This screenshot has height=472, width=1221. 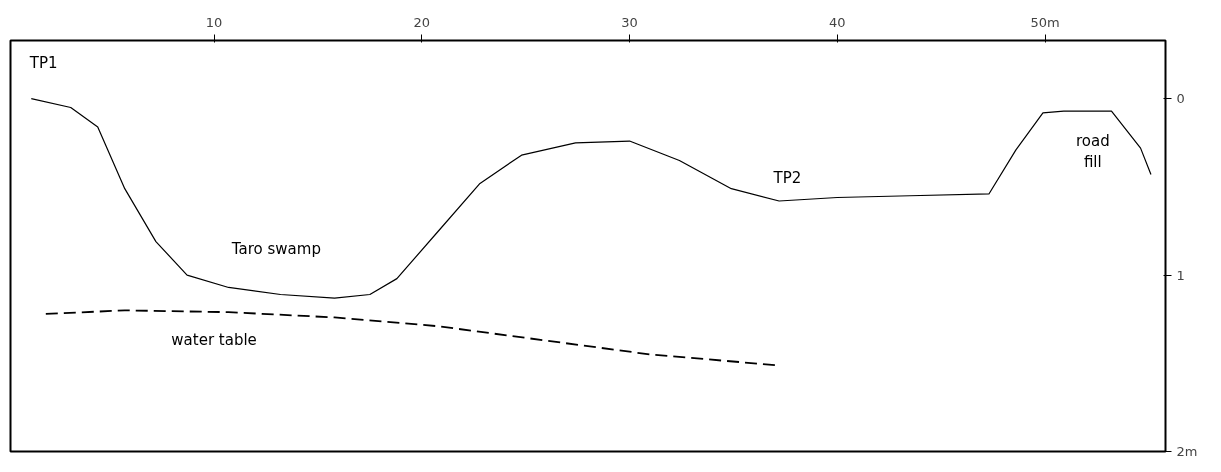 I want to click on x-tick-label: 40, so click(x=837, y=22).